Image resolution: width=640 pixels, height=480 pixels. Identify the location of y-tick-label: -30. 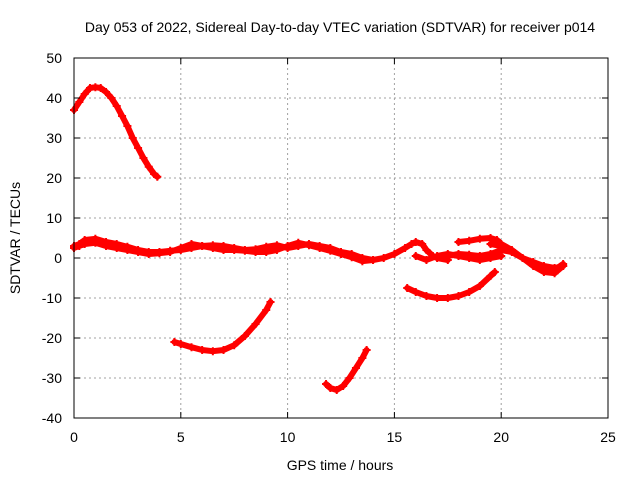
(52, 378).